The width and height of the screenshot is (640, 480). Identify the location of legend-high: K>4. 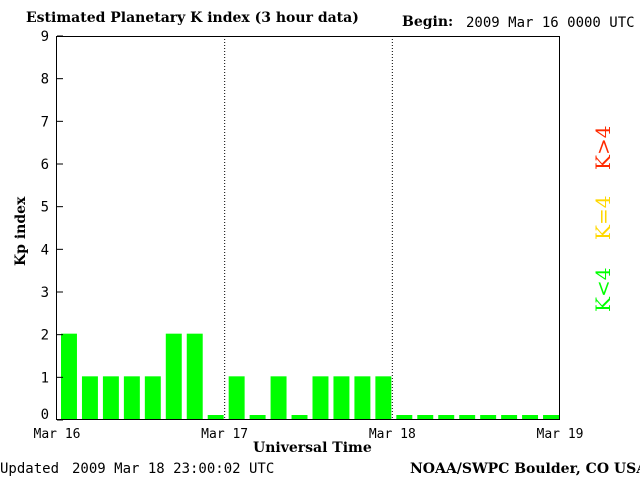
(603, 147).